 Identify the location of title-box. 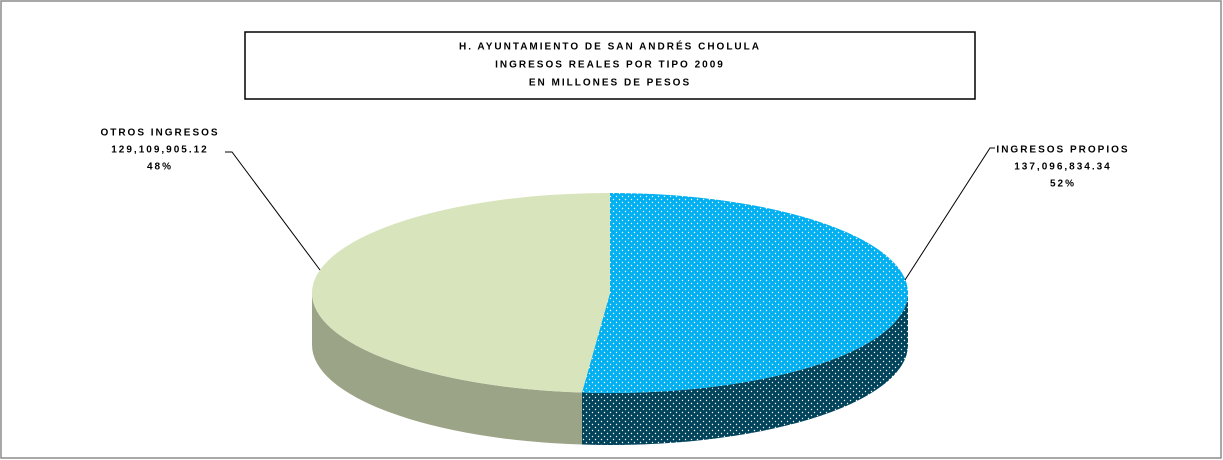
(610, 65).